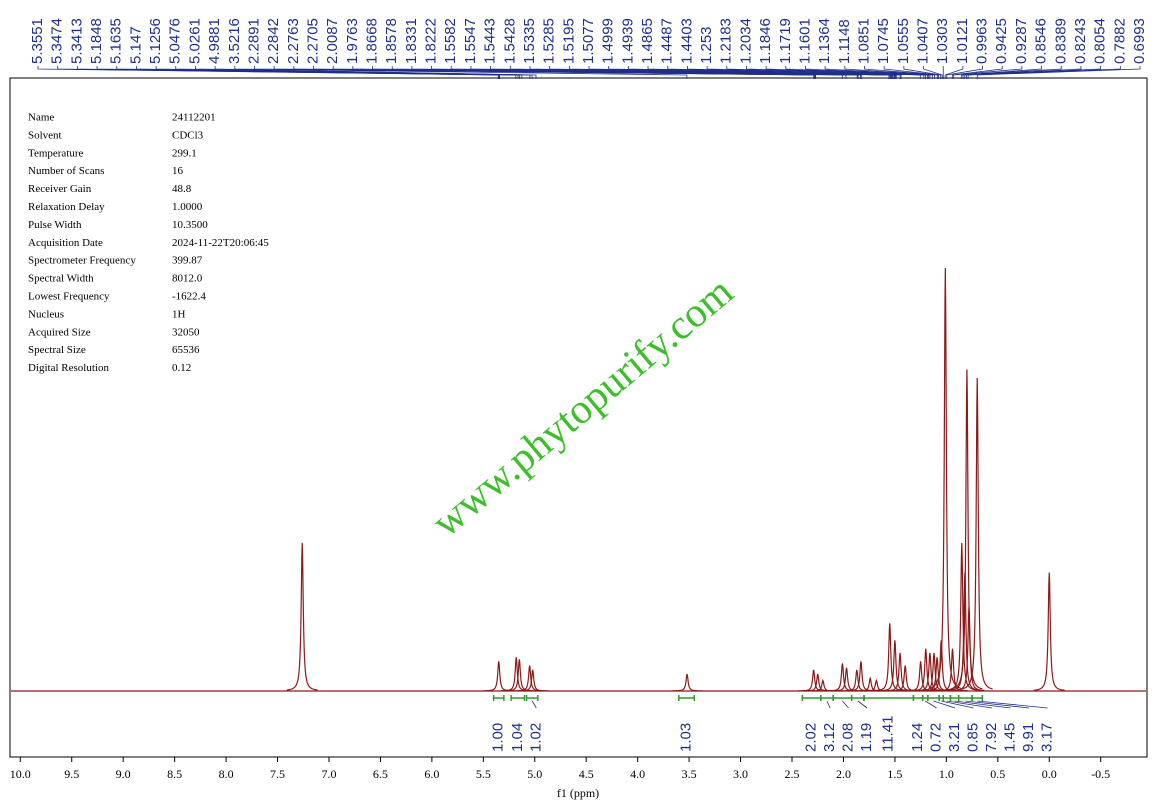  What do you see at coordinates (20, 774) in the screenshot?
I see `x-tick-label: 10.0` at bounding box center [20, 774].